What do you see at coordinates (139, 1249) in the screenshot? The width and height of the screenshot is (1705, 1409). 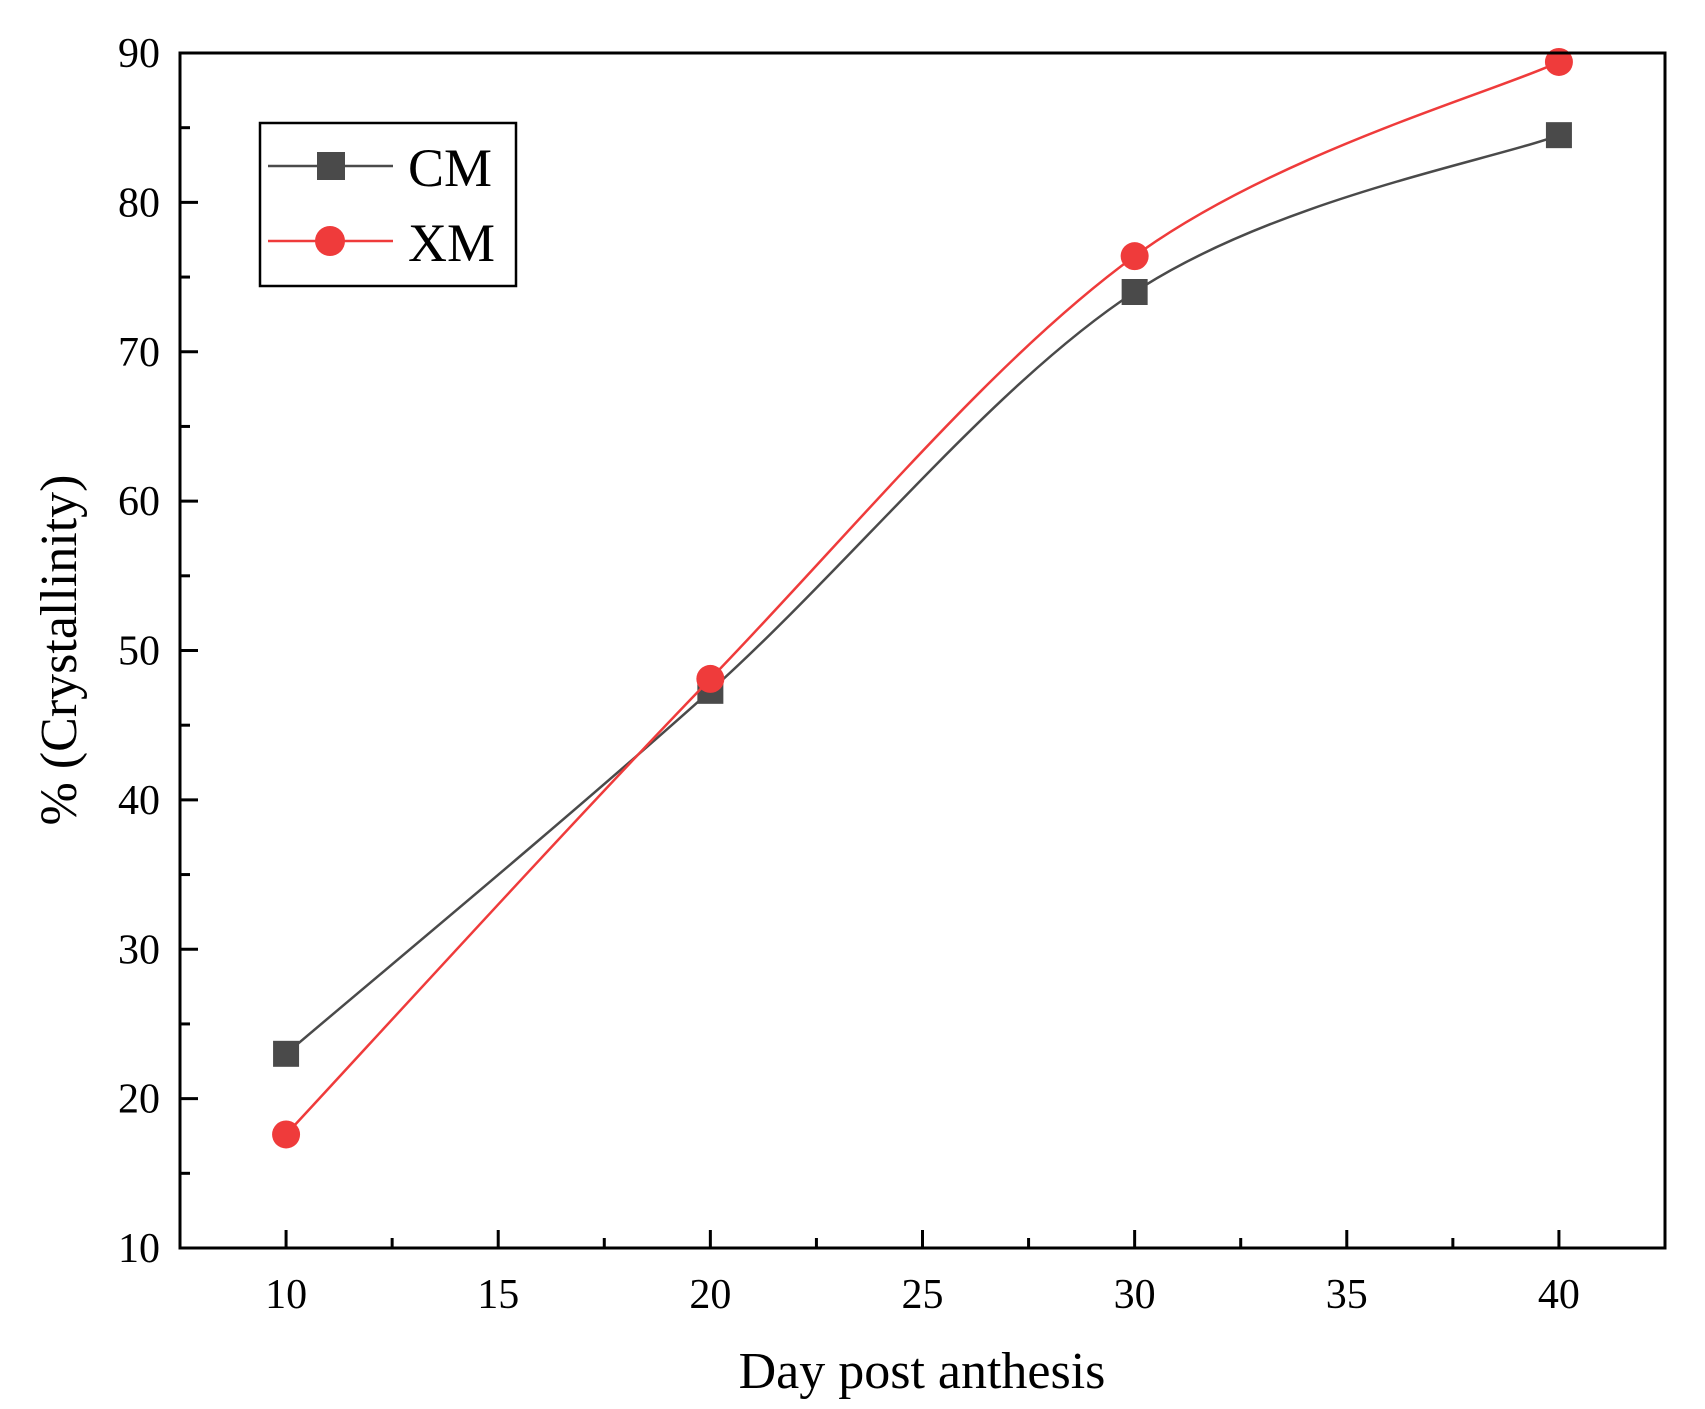 I see `y-tick-label-10: 10` at bounding box center [139, 1249].